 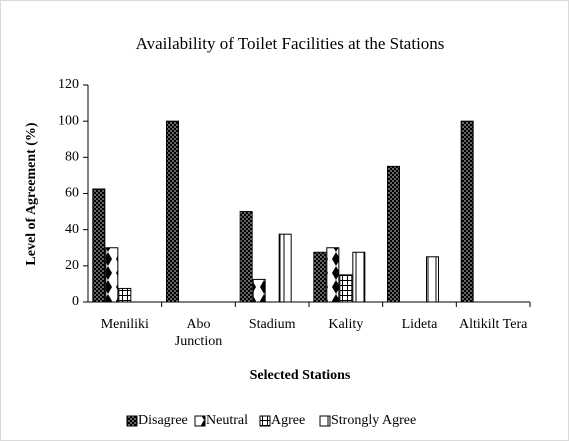 What do you see at coordinates (419, 324) in the screenshot?
I see `x-tick-label: Lideta` at bounding box center [419, 324].